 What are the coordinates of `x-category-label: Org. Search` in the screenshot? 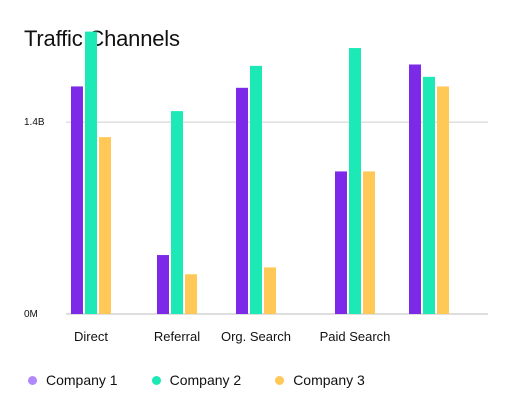 It's located at (256, 336).